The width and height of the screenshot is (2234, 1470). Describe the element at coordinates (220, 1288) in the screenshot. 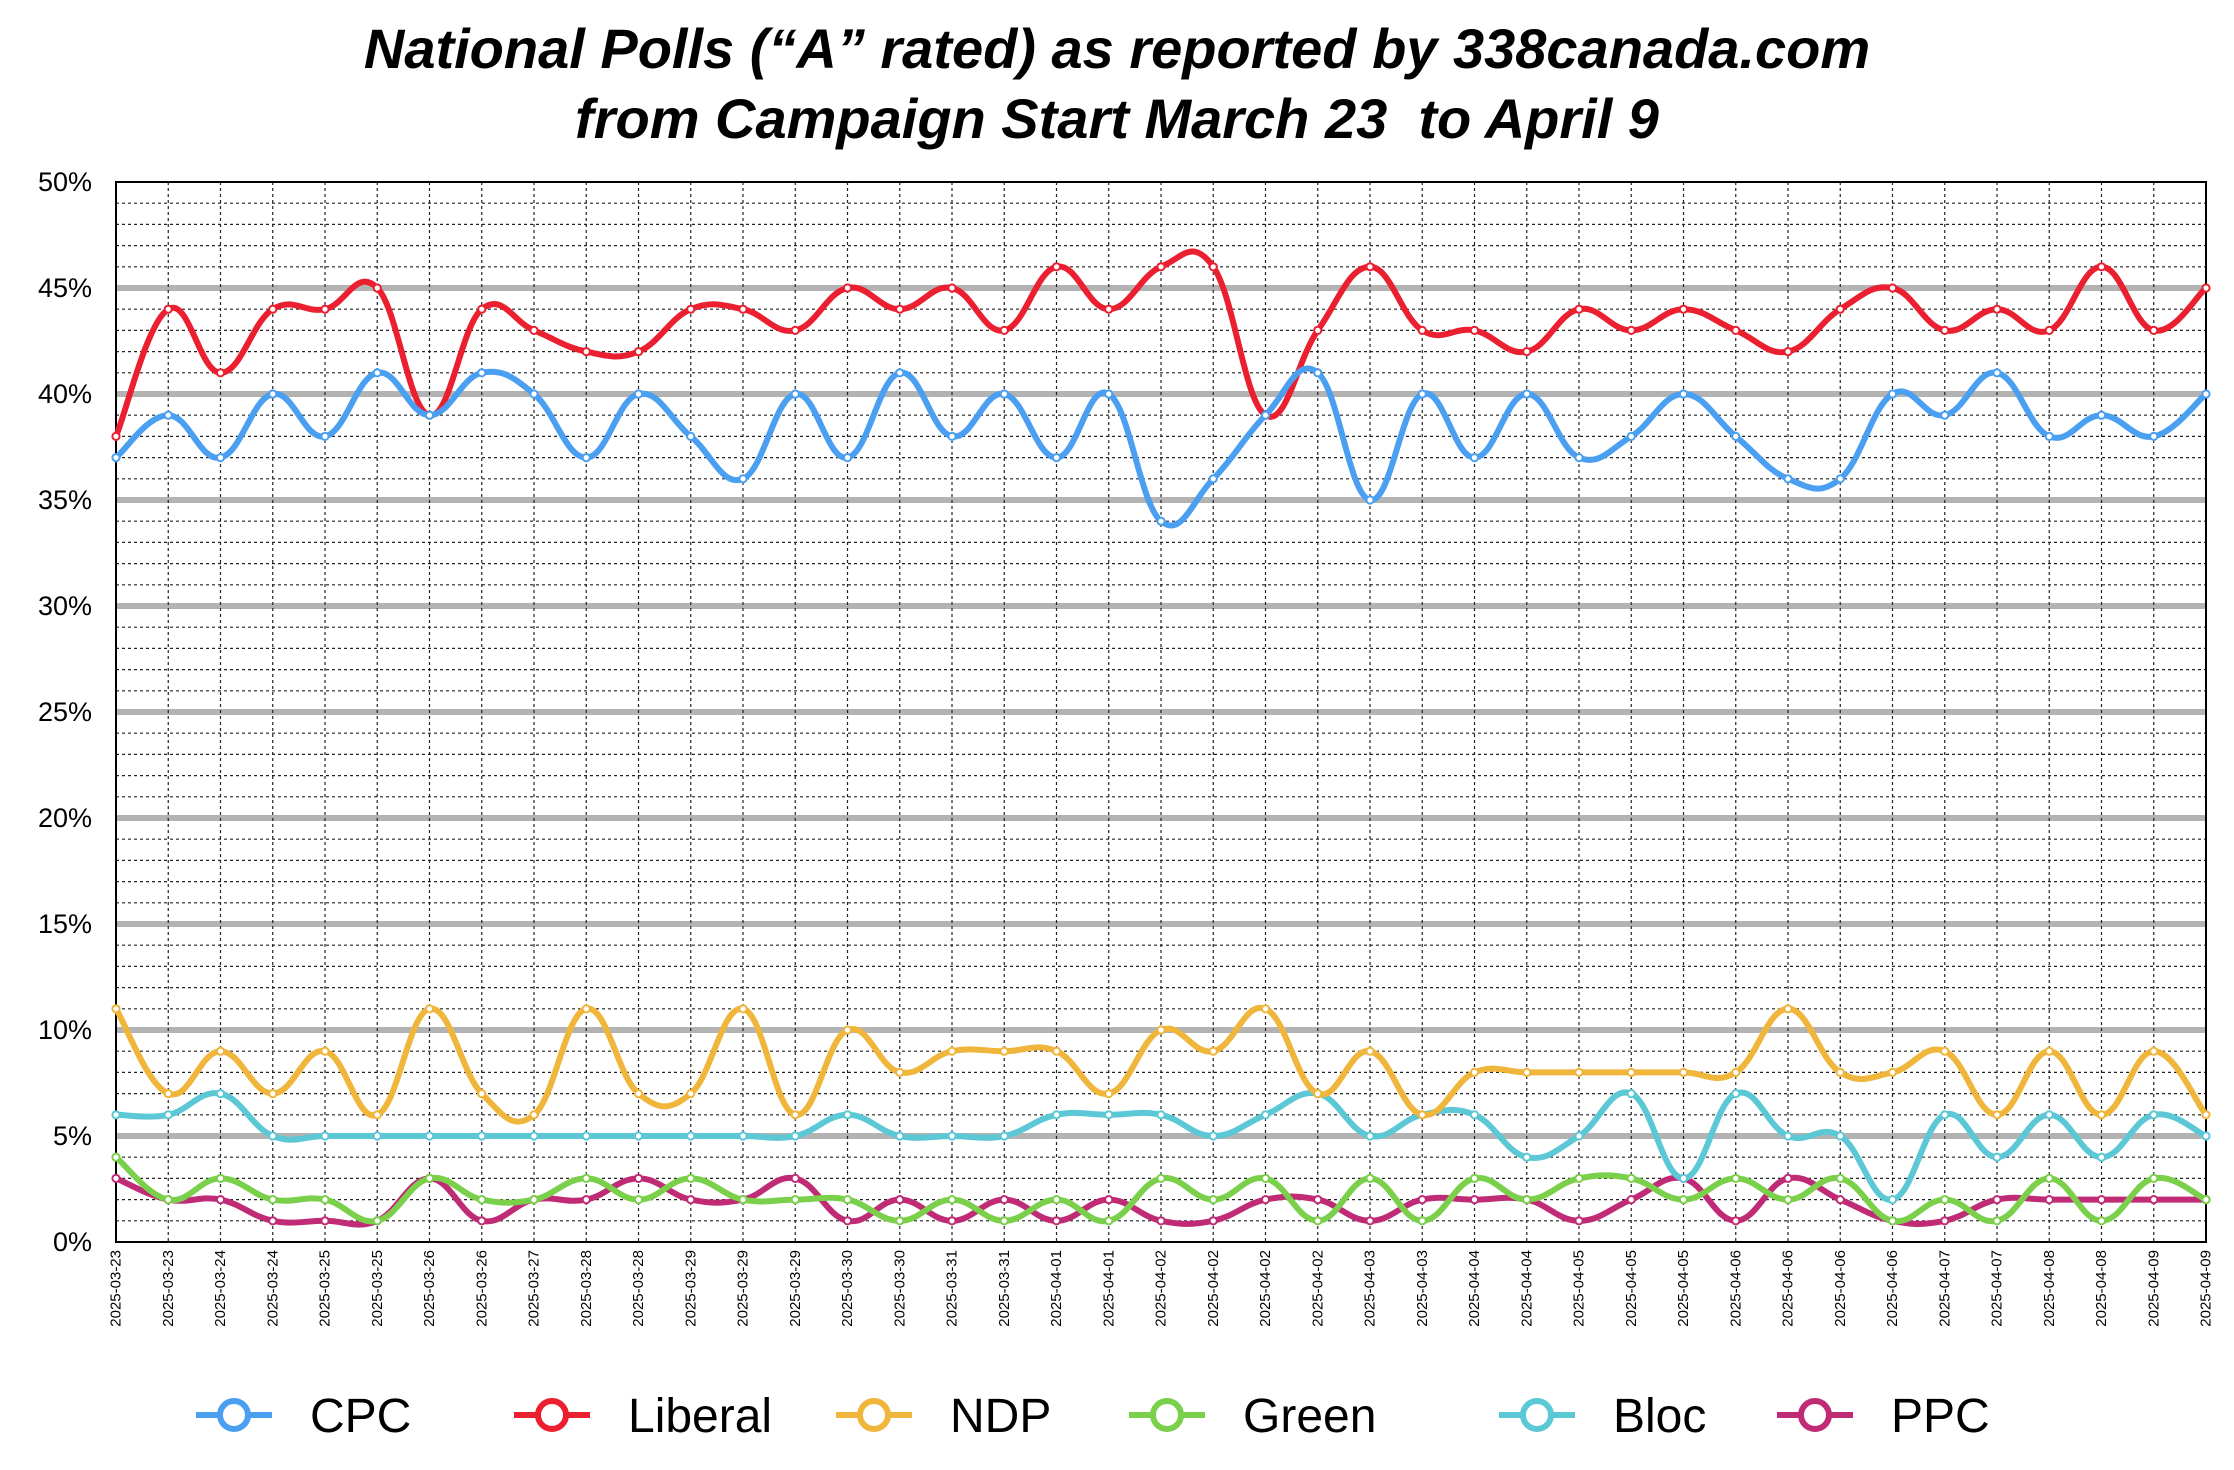

I see `x-tick-label: 2025-03-24` at that location.